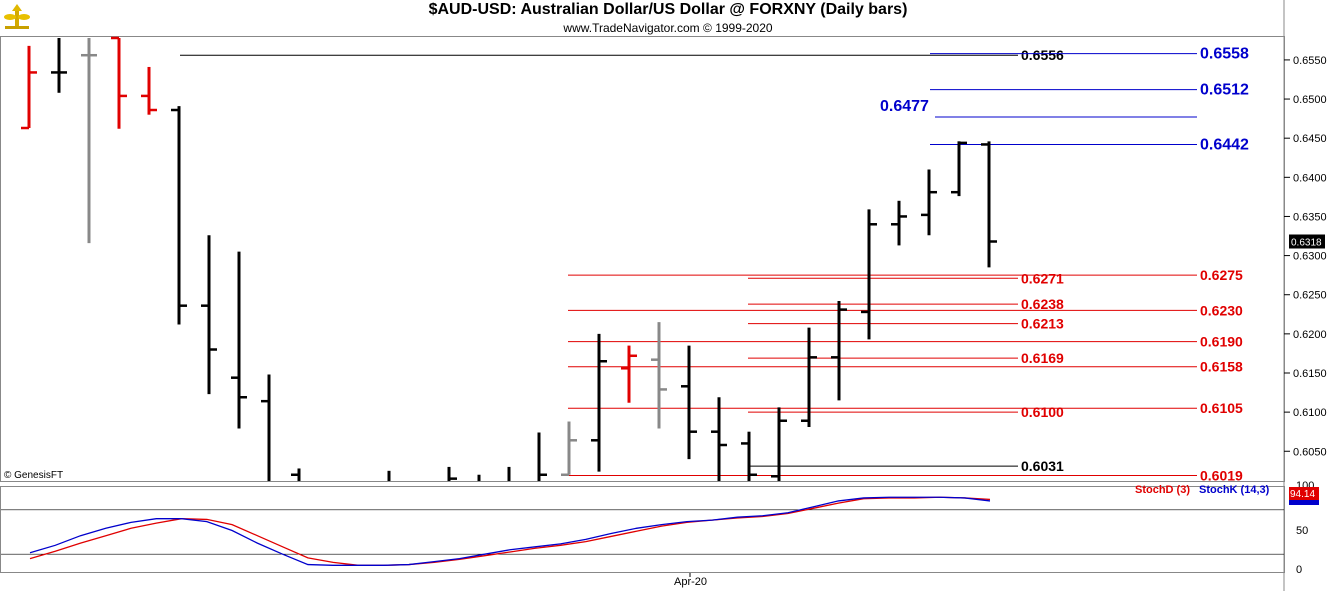 Image resolution: width=1336 pixels, height=591 pixels. Describe the element at coordinates (1042, 324) in the screenshot. I see `level-label: 0.6213` at that location.